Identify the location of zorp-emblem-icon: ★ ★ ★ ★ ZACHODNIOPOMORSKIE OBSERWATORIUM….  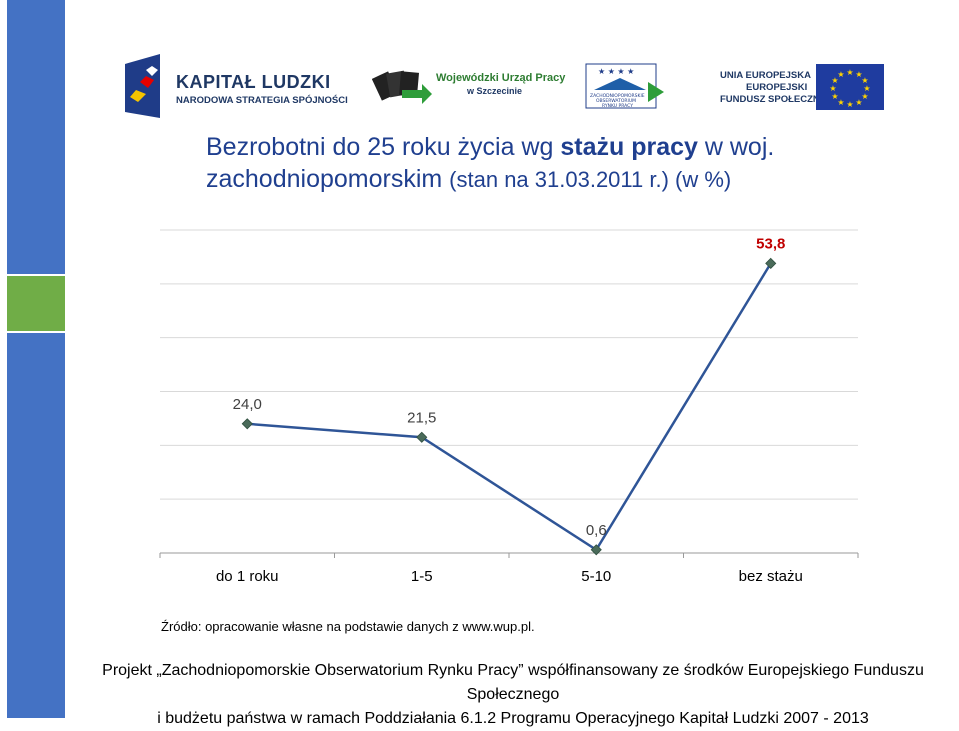
(624, 86).